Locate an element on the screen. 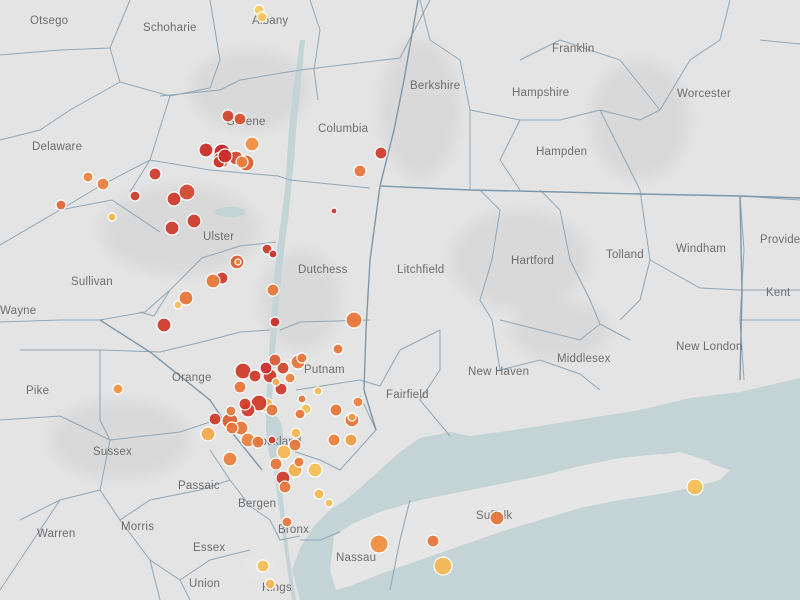 Image resolution: width=800 pixels, height=600 pixels. county-label-orange: Orange is located at coordinates (192, 378).